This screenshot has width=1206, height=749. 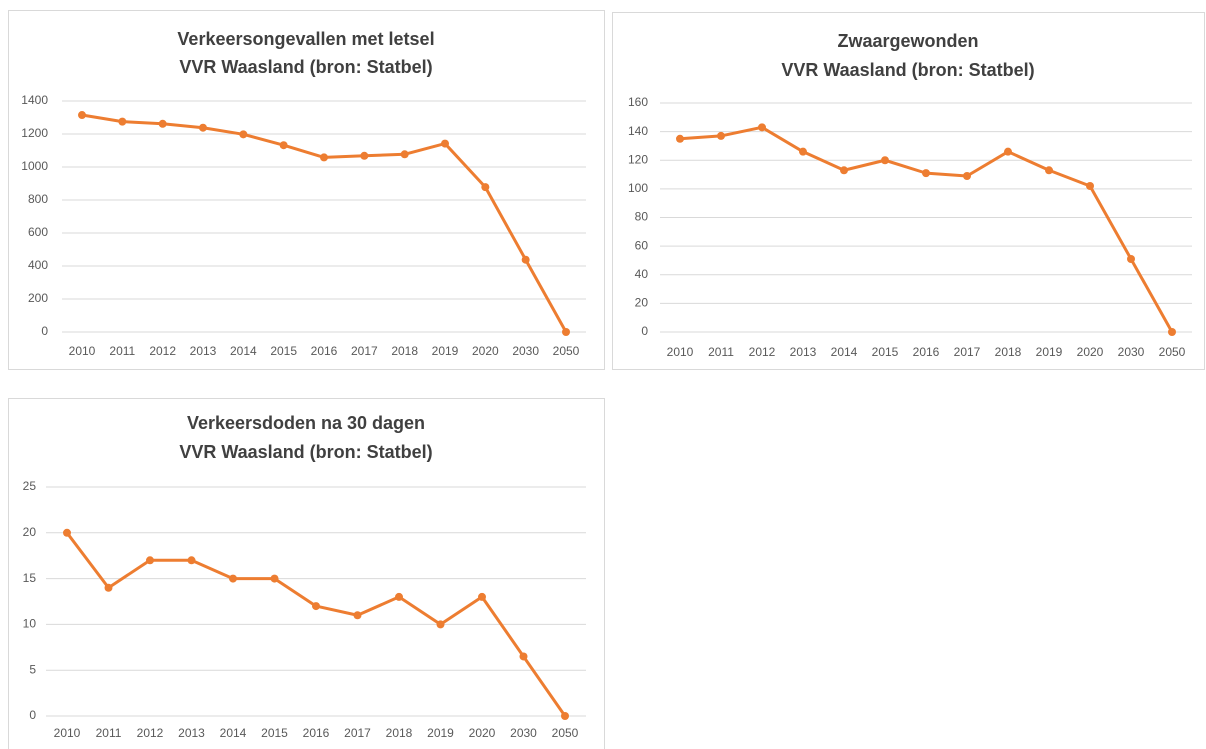 I want to click on y-tick-label: 160, so click(x=638, y=102).